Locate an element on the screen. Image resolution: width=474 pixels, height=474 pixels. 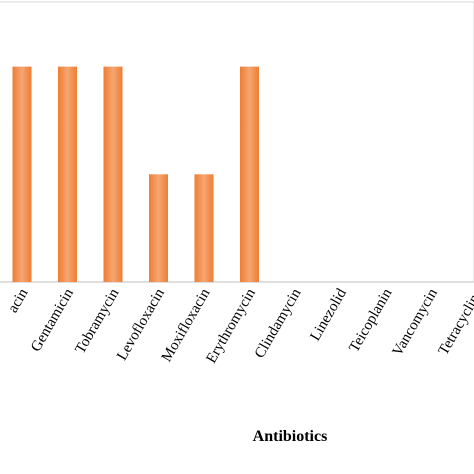
x-tick-label-linezolid: Linezolid is located at coordinates (328, 315).